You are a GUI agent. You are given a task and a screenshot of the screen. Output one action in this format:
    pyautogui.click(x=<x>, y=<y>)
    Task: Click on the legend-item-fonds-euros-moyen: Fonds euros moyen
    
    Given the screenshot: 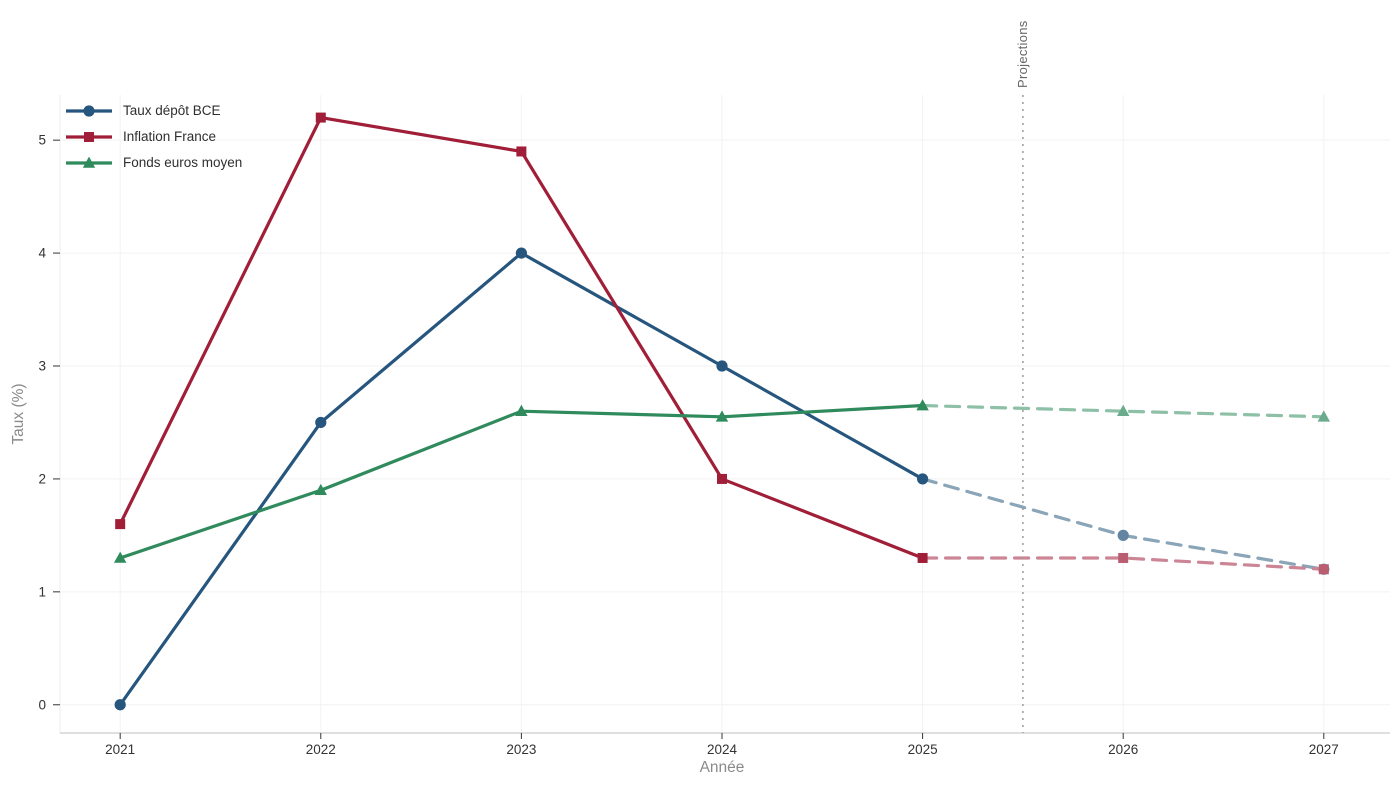 What is the action you would take?
    pyautogui.click(x=154, y=163)
    